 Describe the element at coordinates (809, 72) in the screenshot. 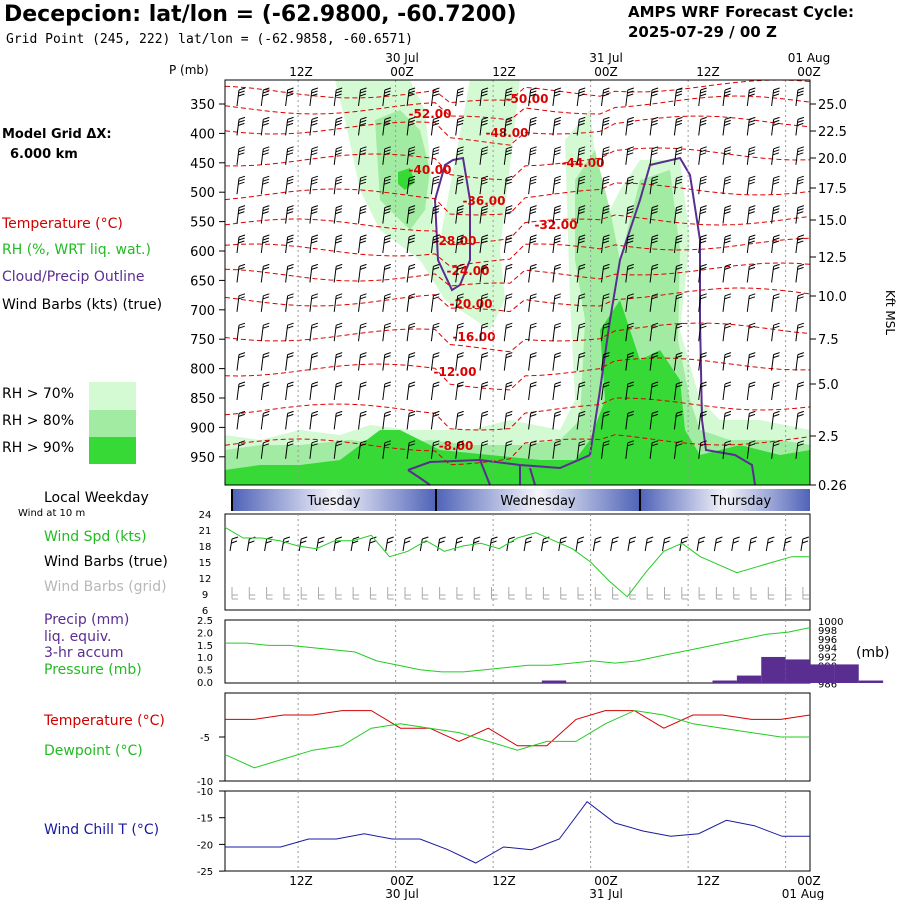

I see `top-hour-label: 00Z` at that location.